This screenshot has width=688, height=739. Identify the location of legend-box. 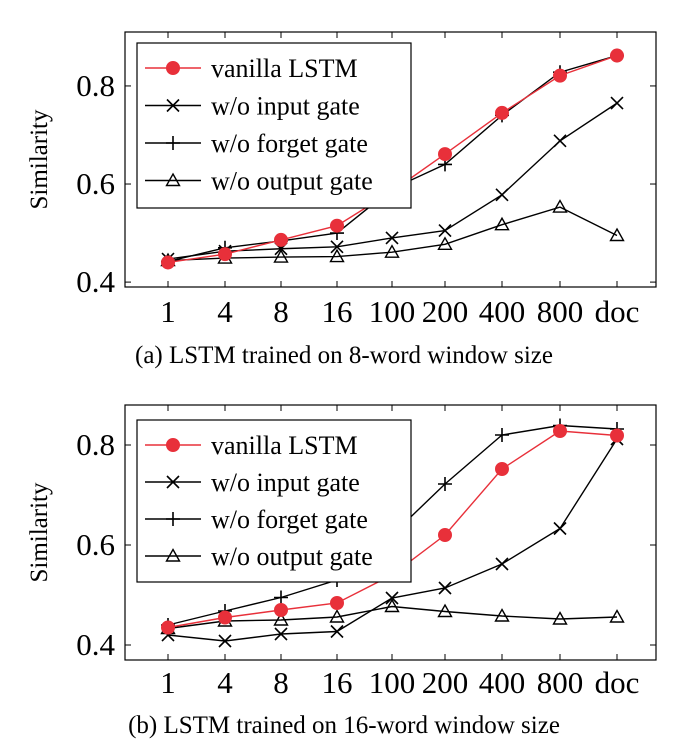
(274, 501).